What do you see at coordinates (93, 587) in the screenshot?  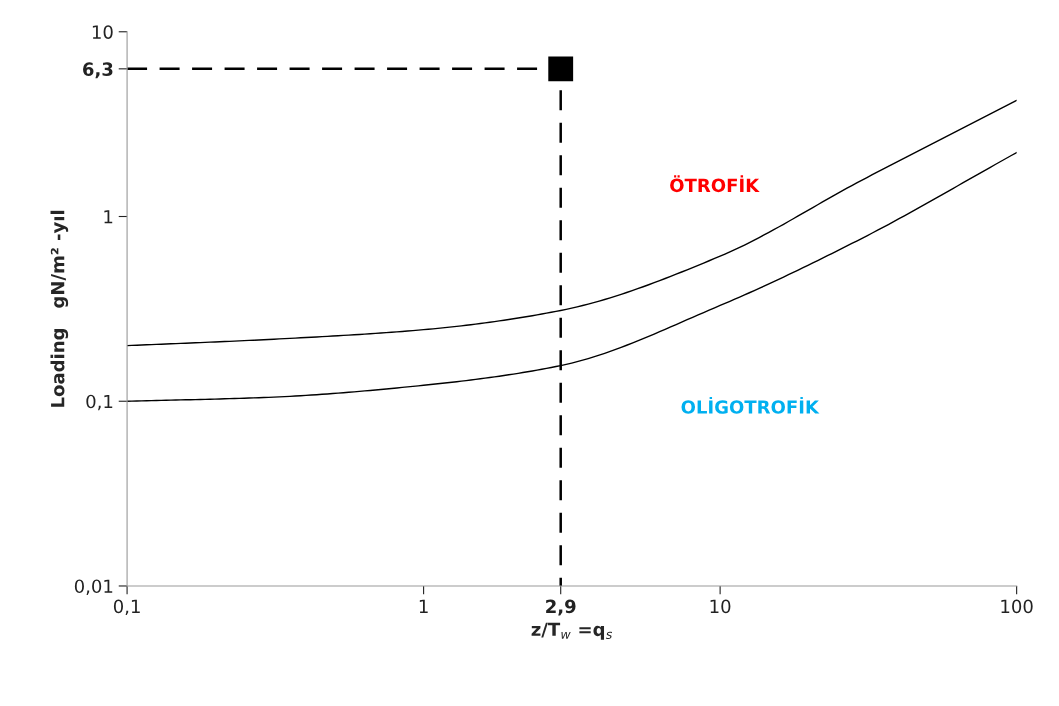 I see `y-tick-label: 0,01` at bounding box center [93, 587].